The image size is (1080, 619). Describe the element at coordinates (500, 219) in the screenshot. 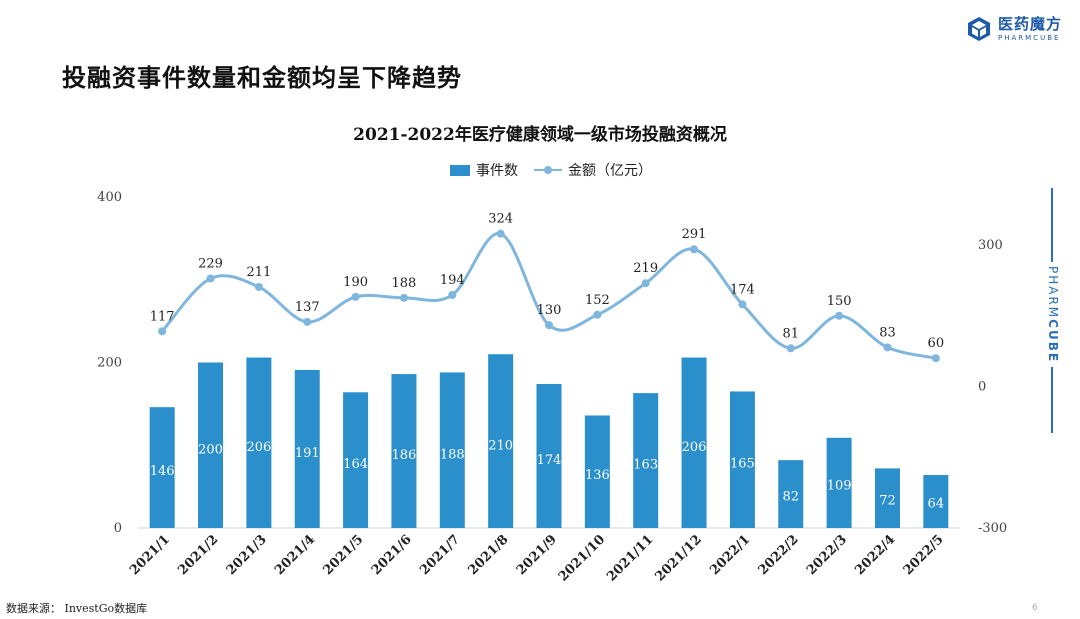

I see `line-value-label: 324` at that location.